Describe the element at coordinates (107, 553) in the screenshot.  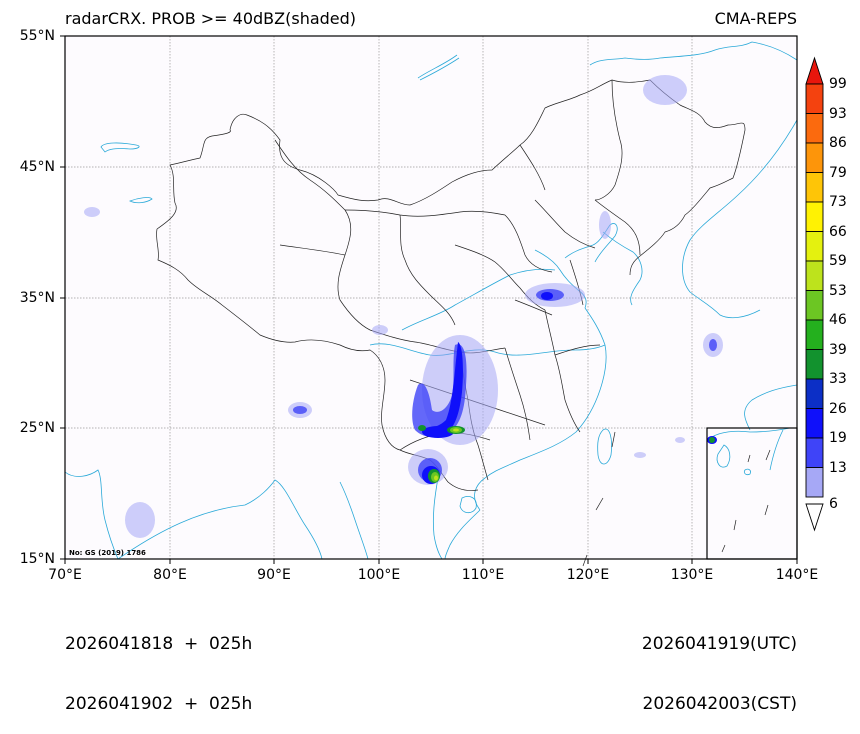
I see `map-review-number: No: GS (2019) 1786` at that location.